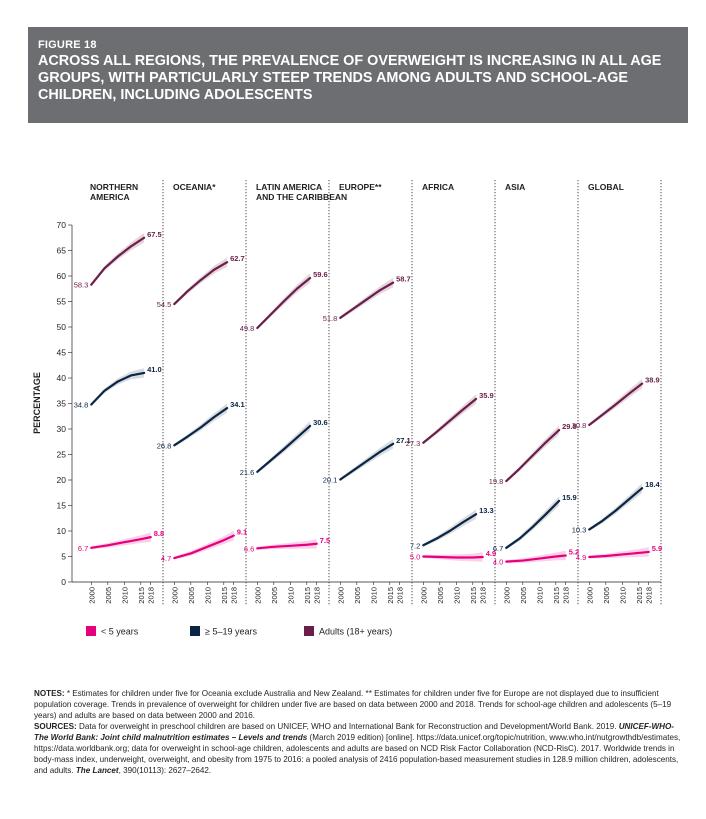 This screenshot has height=819, width=706. What do you see at coordinates (242, 532) in the screenshot?
I see `under5-end-label: 9.1` at bounding box center [242, 532].